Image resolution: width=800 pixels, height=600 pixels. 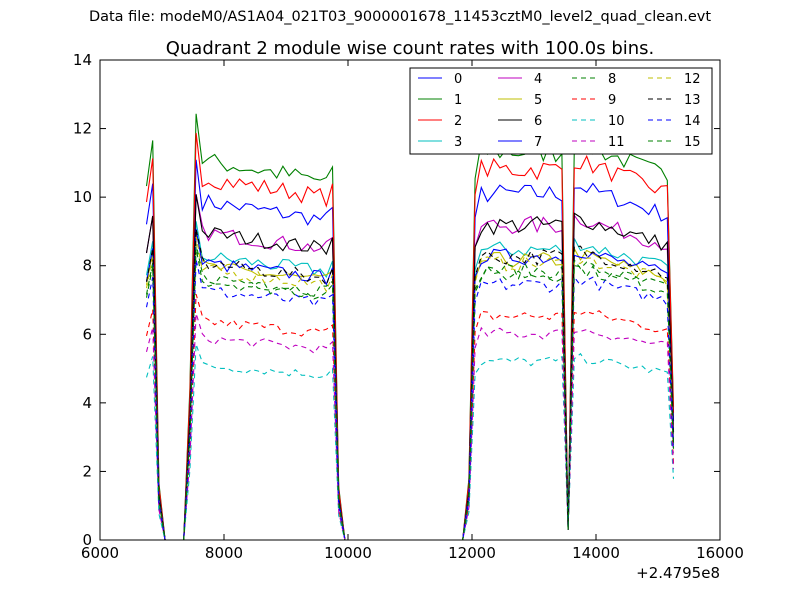 What do you see at coordinates (458, 121) in the screenshot?
I see `legend-label-2: 2` at bounding box center [458, 121].